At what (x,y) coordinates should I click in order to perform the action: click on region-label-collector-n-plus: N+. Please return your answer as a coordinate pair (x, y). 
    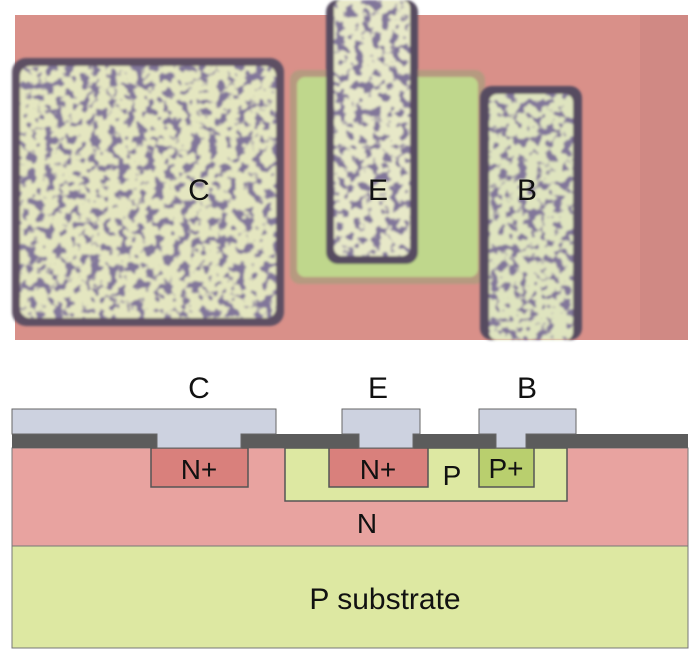
    Looking at the image, I should click on (199, 469).